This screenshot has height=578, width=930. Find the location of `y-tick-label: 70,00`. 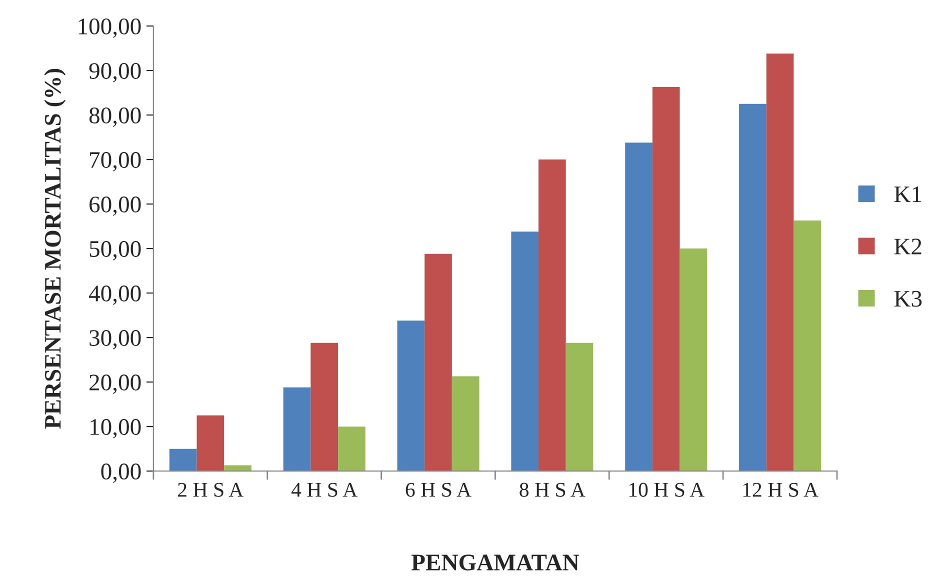

y-tick-label: 70,00 is located at coordinates (115, 162).